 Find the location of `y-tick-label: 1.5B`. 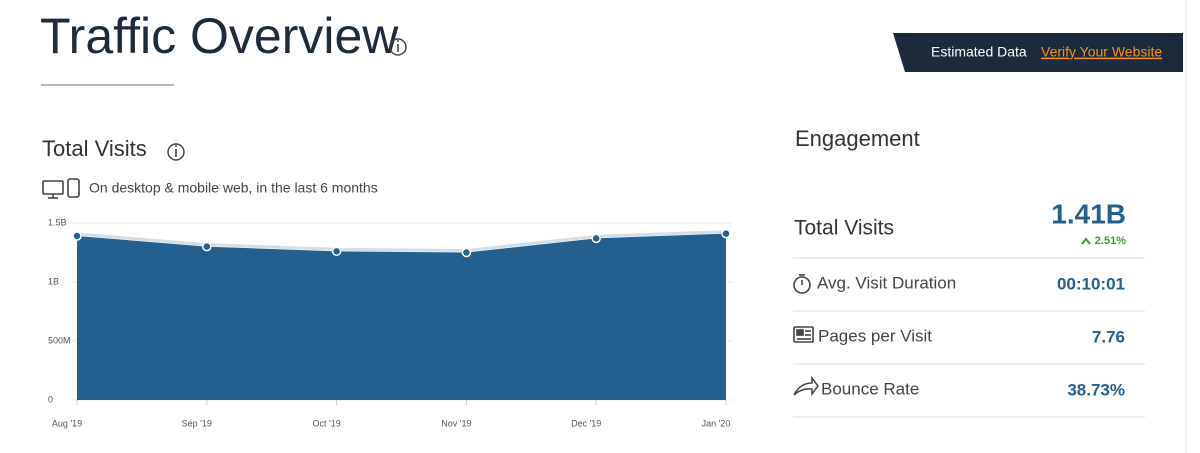

y-tick-label: 1.5B is located at coordinates (57, 222).